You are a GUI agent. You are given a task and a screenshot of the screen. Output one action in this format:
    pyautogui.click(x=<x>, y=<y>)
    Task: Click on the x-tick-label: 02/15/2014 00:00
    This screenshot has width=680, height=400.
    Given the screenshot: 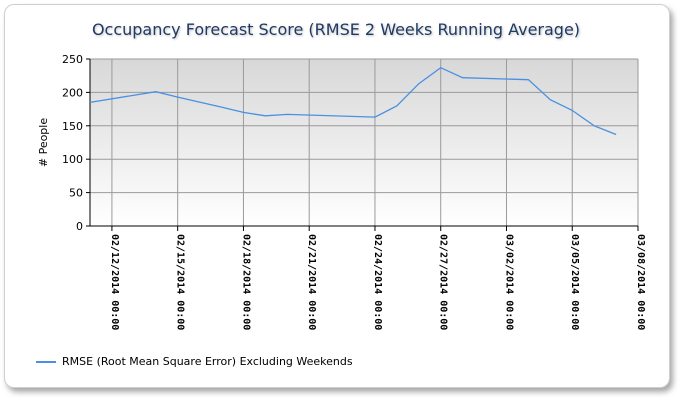 What is the action you would take?
    pyautogui.click(x=180, y=282)
    